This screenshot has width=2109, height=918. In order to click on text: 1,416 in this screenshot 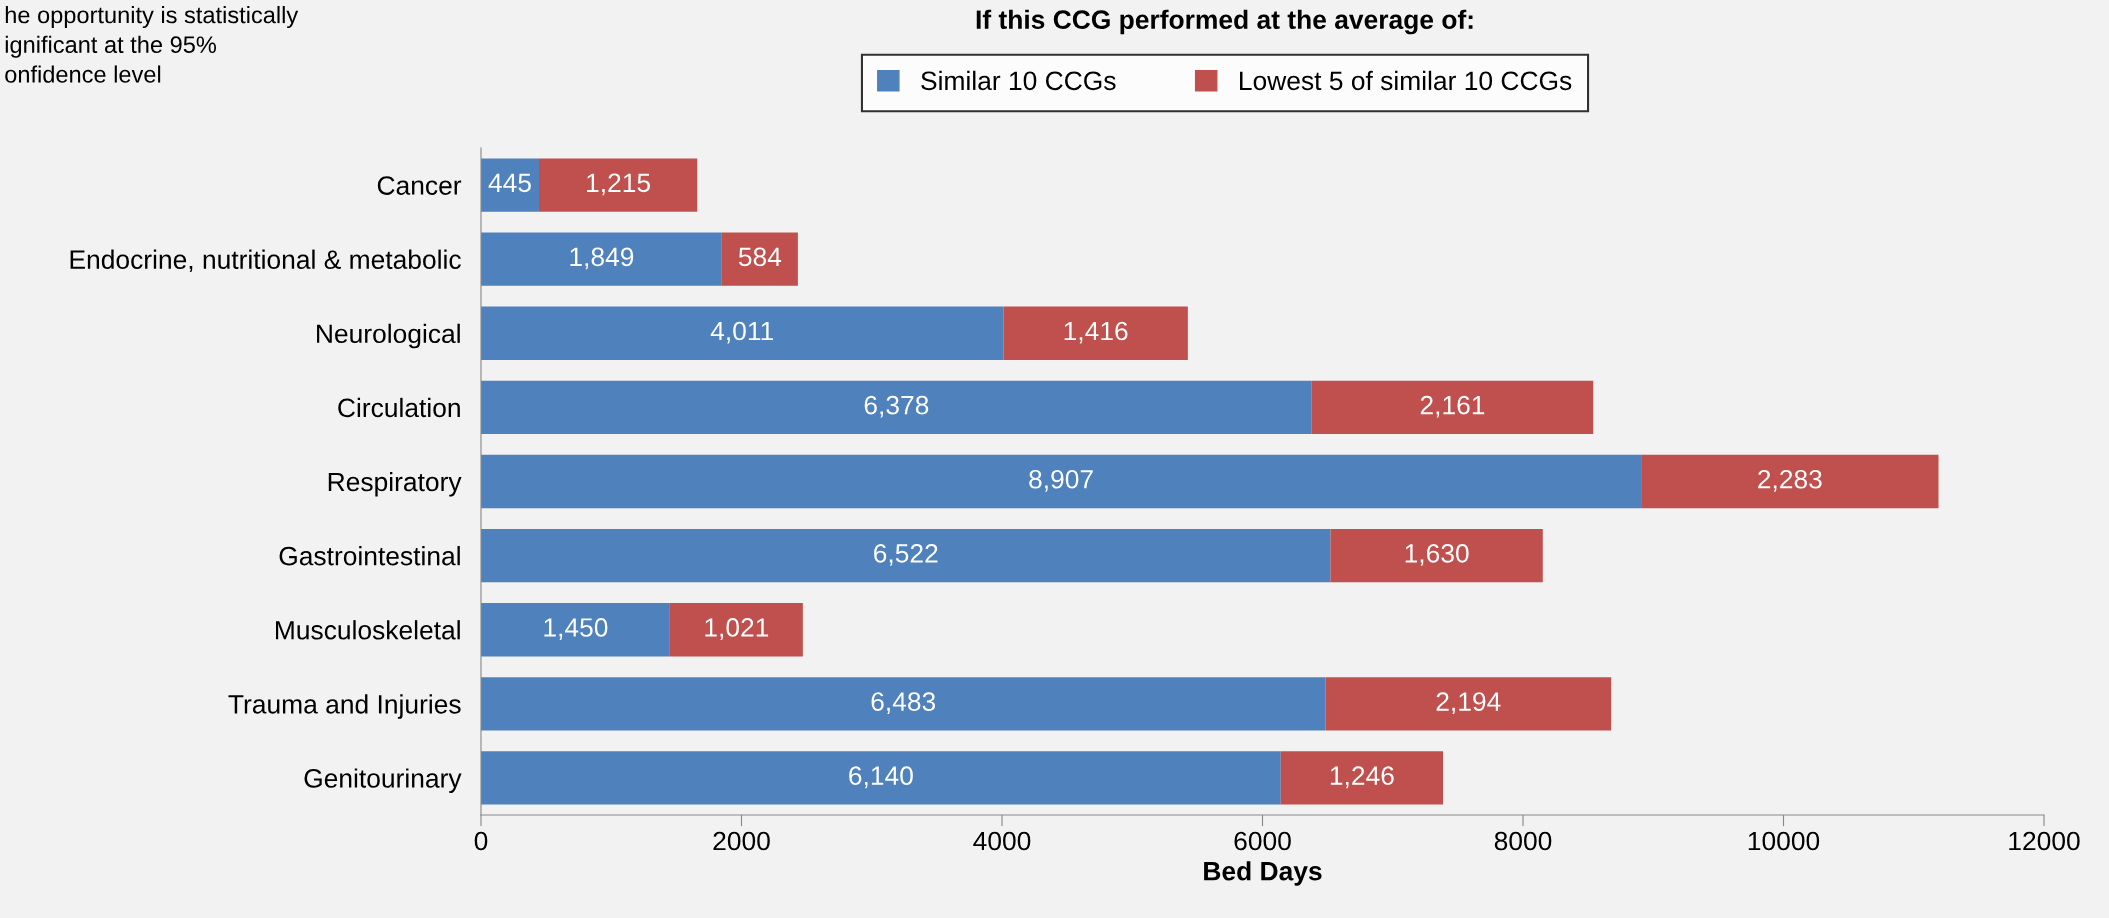, I will do `click(1096, 332)`.